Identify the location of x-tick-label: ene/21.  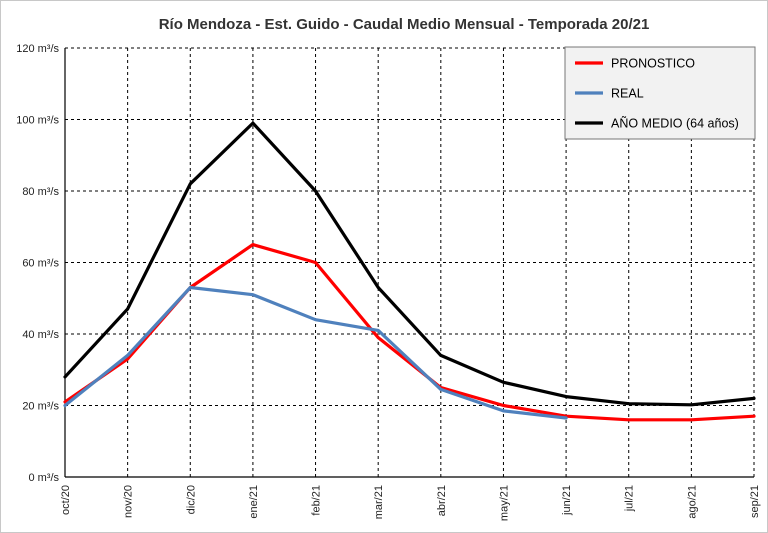
(254, 502).